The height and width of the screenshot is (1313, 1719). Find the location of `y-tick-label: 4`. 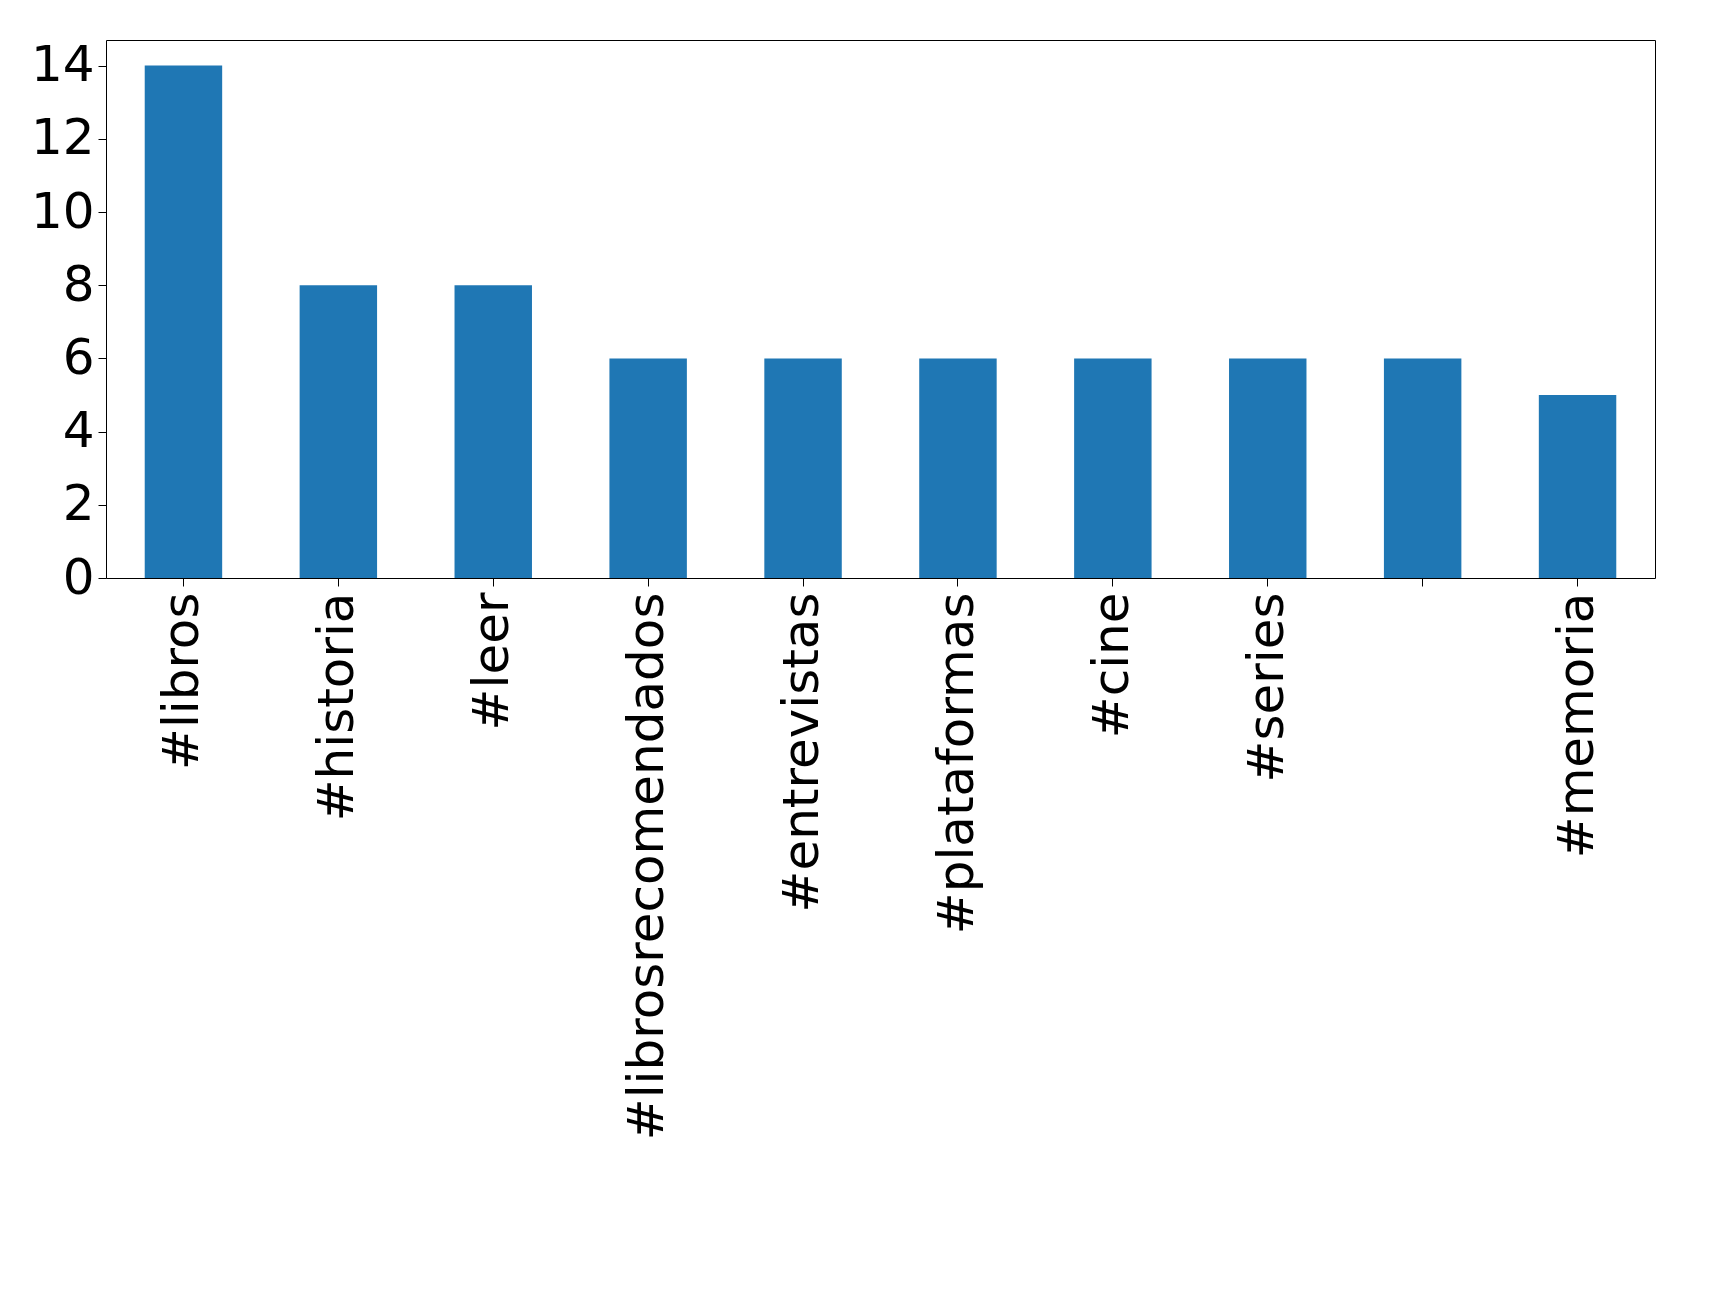

y-tick-label: 4 is located at coordinates (78, 430).